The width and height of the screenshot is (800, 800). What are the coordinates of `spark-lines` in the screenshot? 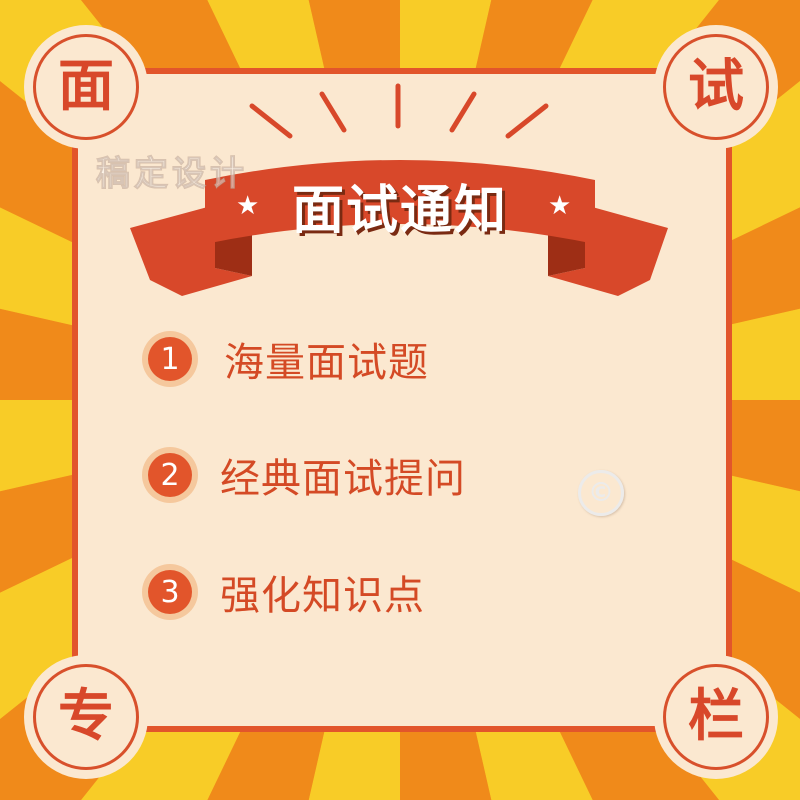 It's located at (399, 111).